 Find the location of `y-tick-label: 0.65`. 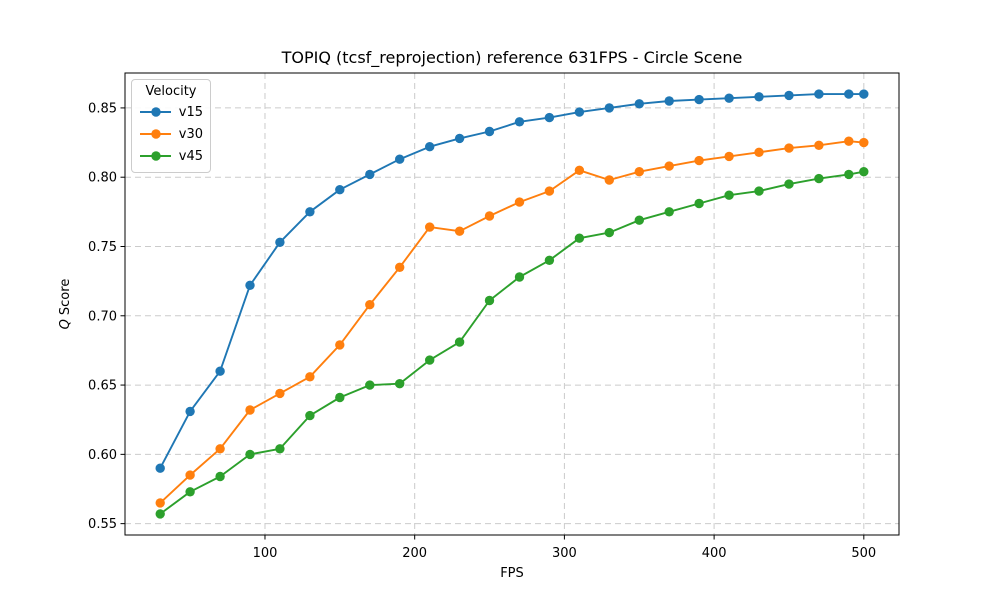

y-tick-label: 0.65 is located at coordinates (102, 386).